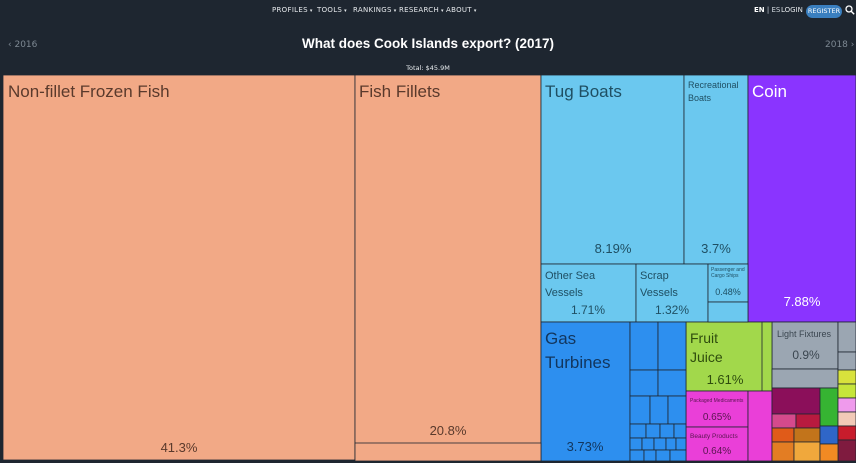 The width and height of the screenshot is (856, 463). What do you see at coordinates (802, 301) in the screenshot?
I see `tile-share: 7.88%` at bounding box center [802, 301].